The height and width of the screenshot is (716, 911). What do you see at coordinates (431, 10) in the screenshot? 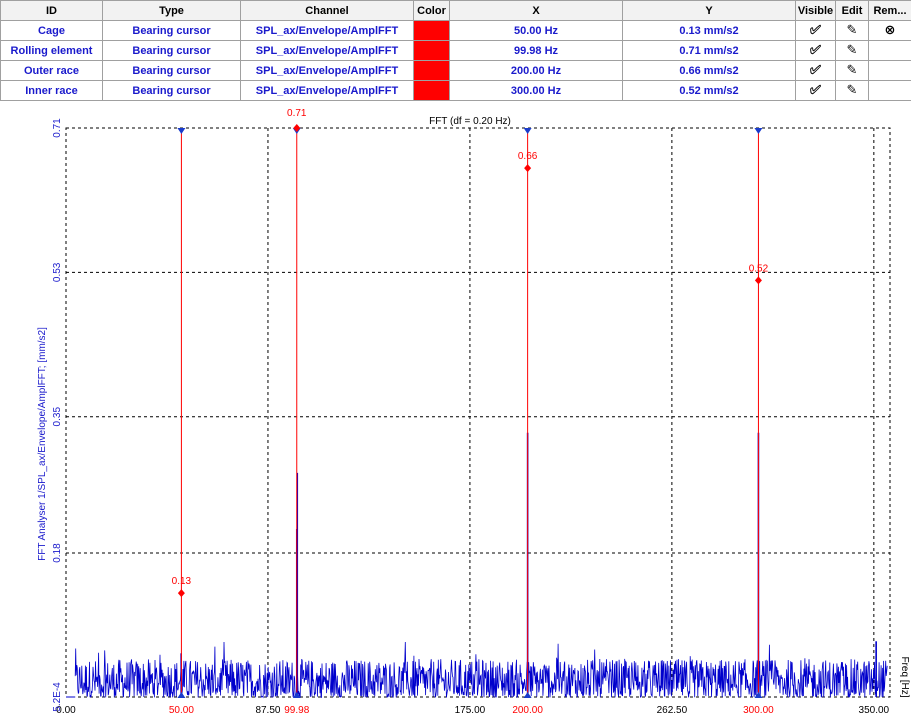
I see `header-color: Color` at bounding box center [431, 10].